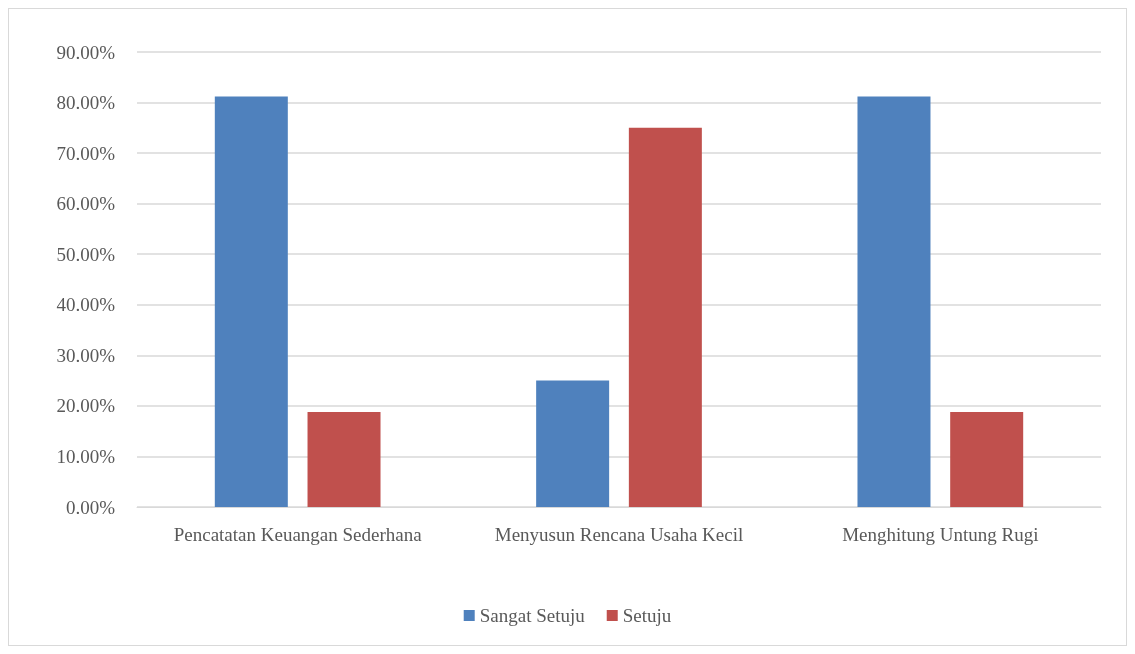  I want to click on y-tick-label: 70.00%, so click(86, 153).